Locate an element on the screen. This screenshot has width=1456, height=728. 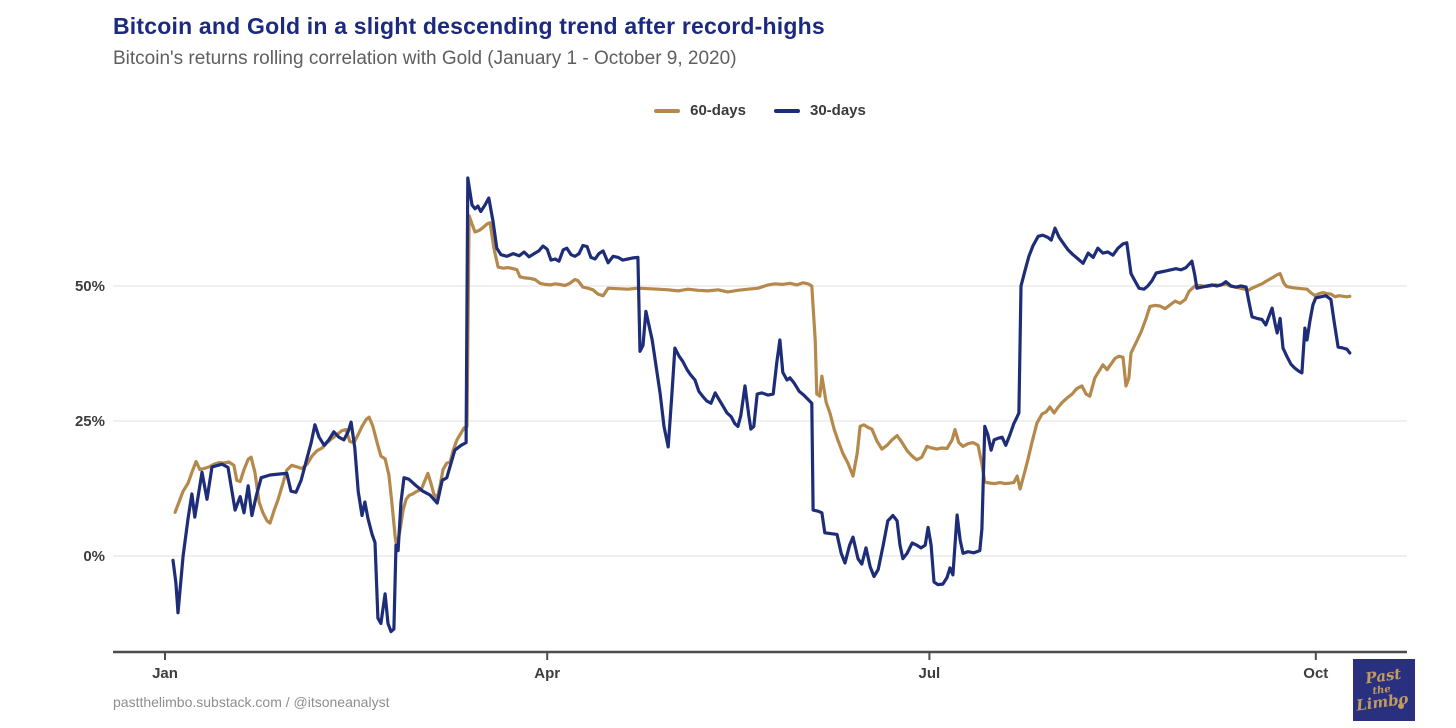
x-tick-label-Jan: Jan is located at coordinates (165, 673).